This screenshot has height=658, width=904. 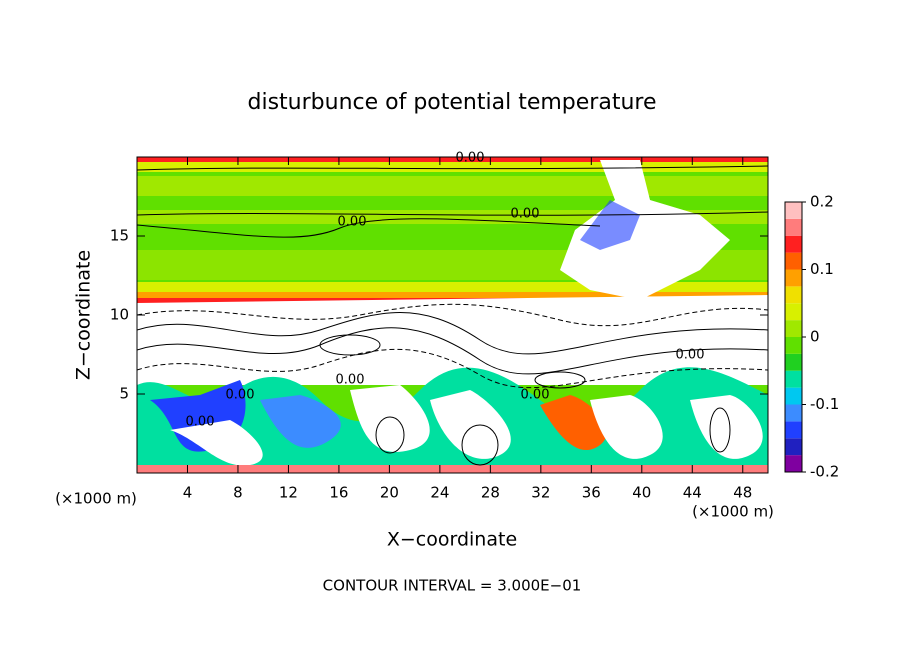 I want to click on x-tick-label: 16, so click(x=338, y=493).